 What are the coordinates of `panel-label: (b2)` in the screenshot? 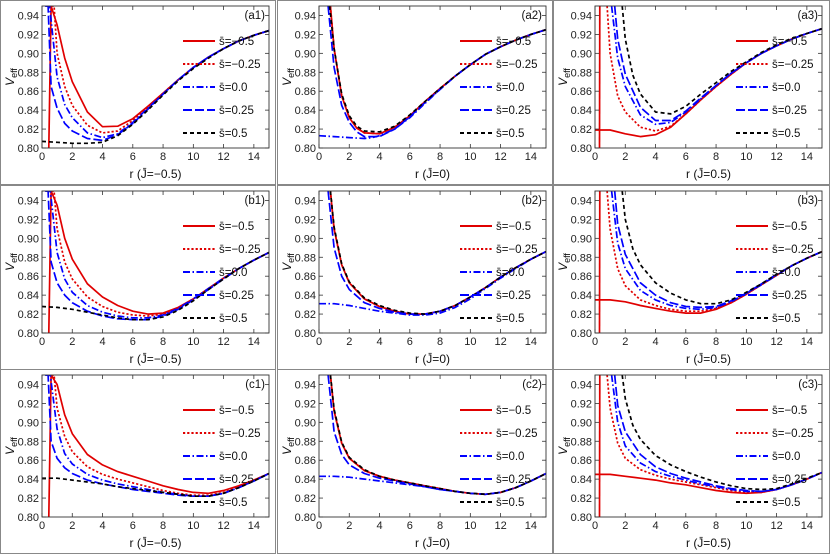 It's located at (532, 201).